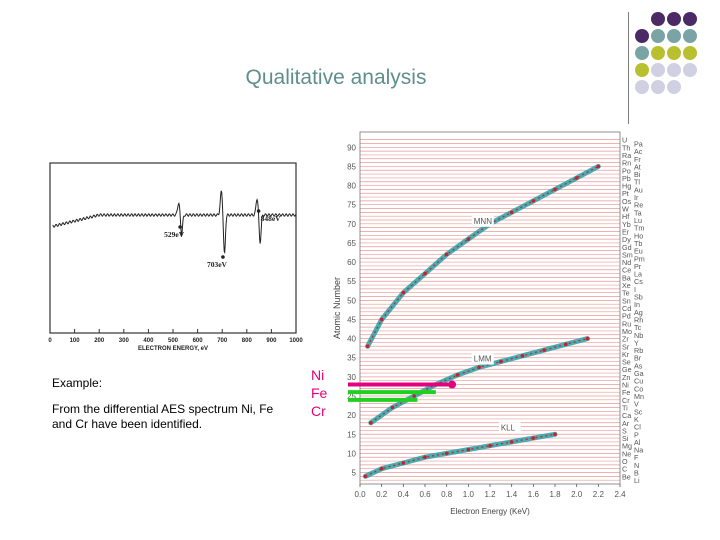 This screenshot has height=540, width=720. Describe the element at coordinates (222, 341) in the screenshot. I see `aes-x-tick-label: 700` at that location.